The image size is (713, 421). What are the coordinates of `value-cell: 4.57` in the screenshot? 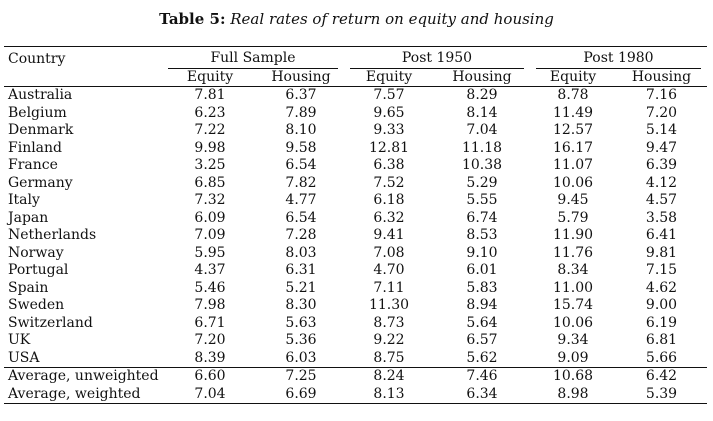 It's located at (661, 200).